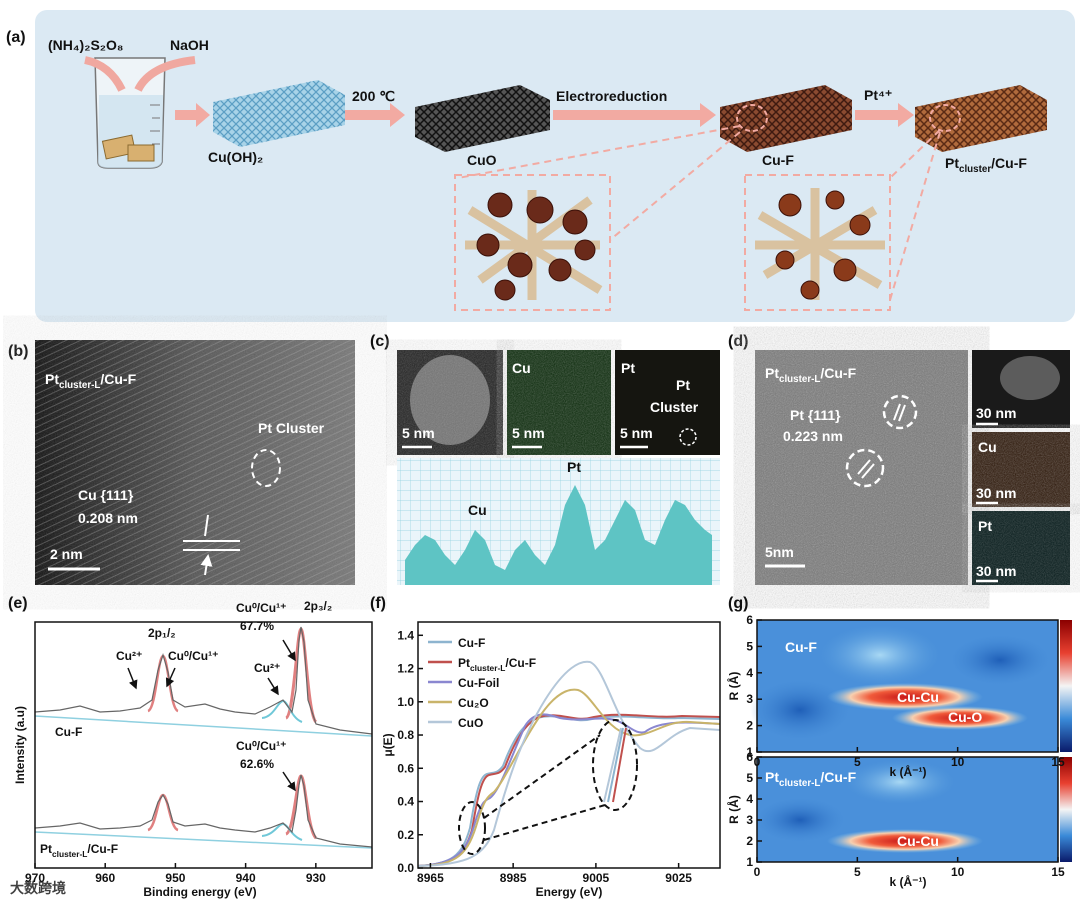 This screenshot has height=908, width=1080. Describe the element at coordinates (987, 502) in the screenshot. I see `scale-bars` at that location.